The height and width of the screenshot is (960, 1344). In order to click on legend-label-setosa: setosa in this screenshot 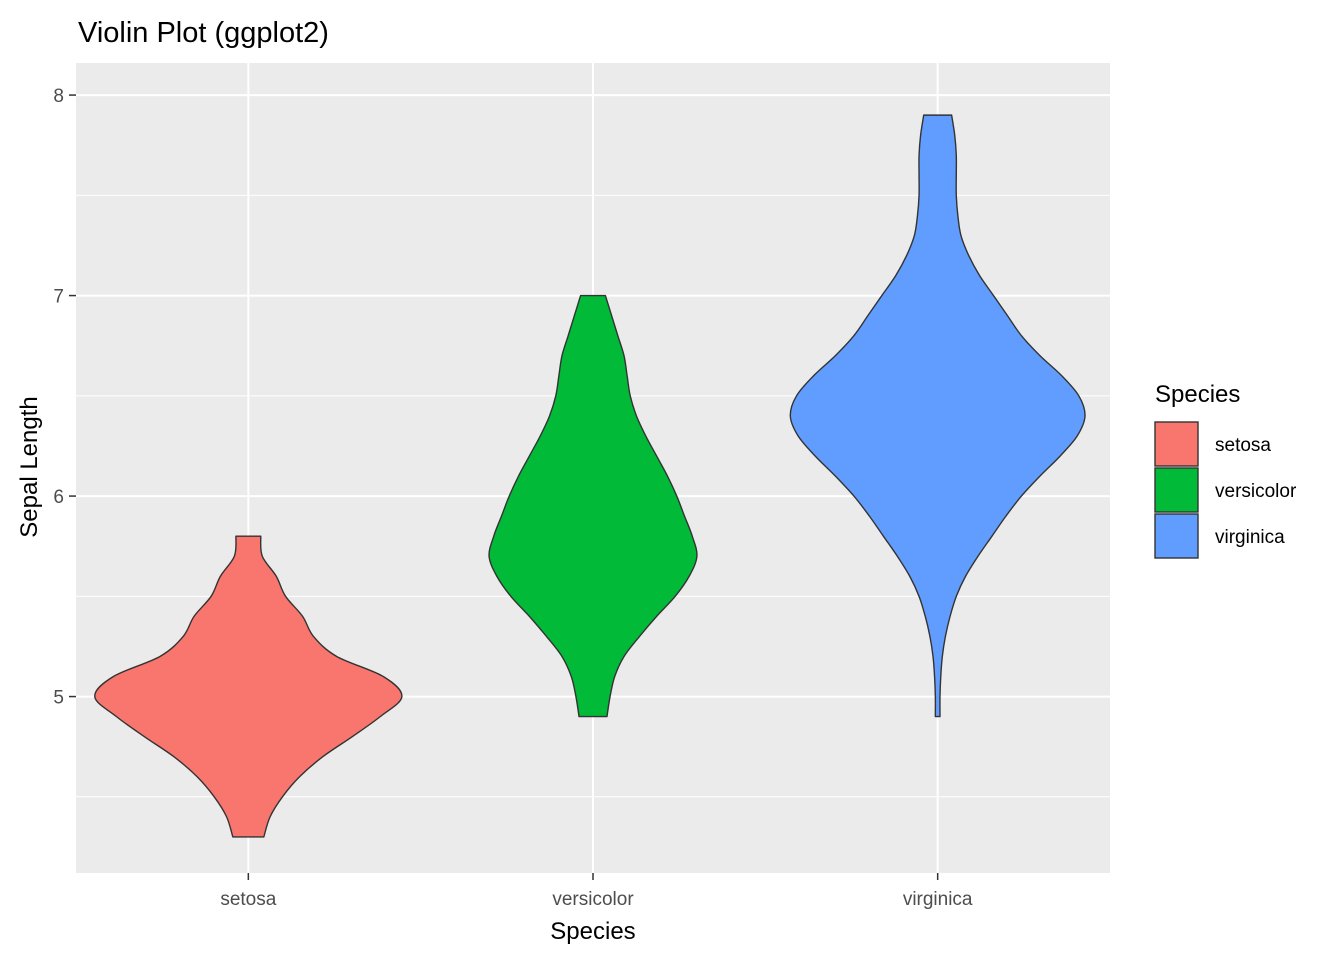, I will do `click(1243, 445)`.